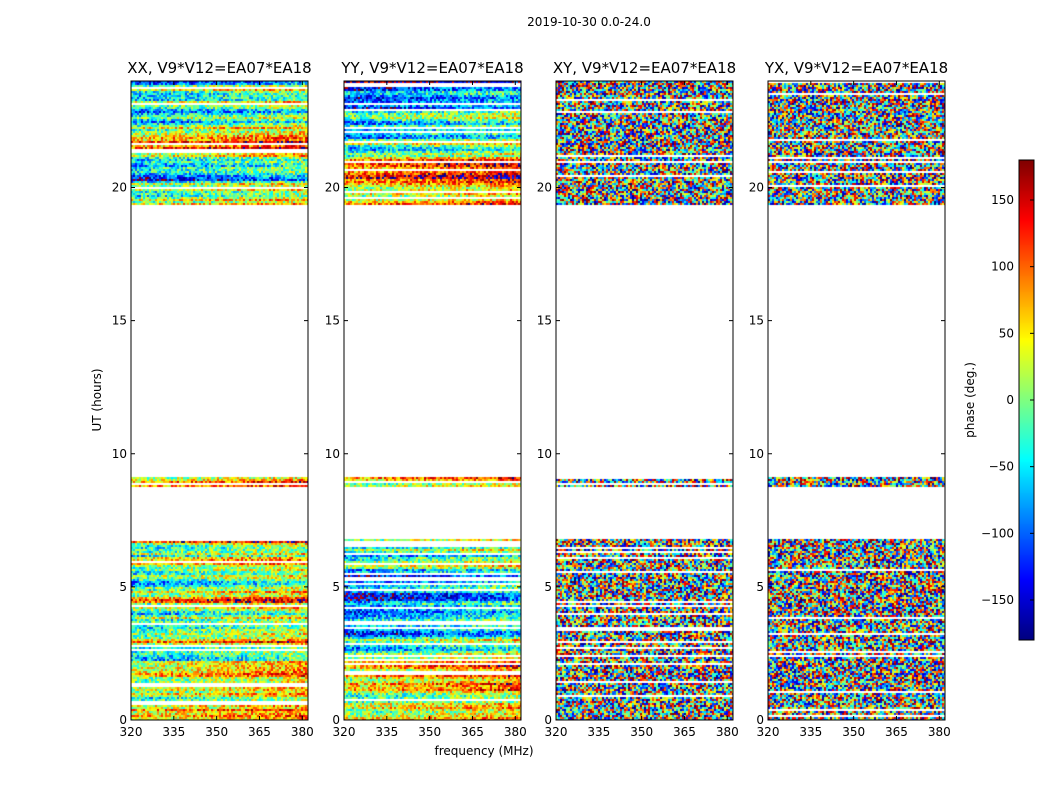 The height and width of the screenshot is (800, 1050). What do you see at coordinates (1002, 267) in the screenshot?
I see `colorbar-tick-label: 100` at bounding box center [1002, 267].